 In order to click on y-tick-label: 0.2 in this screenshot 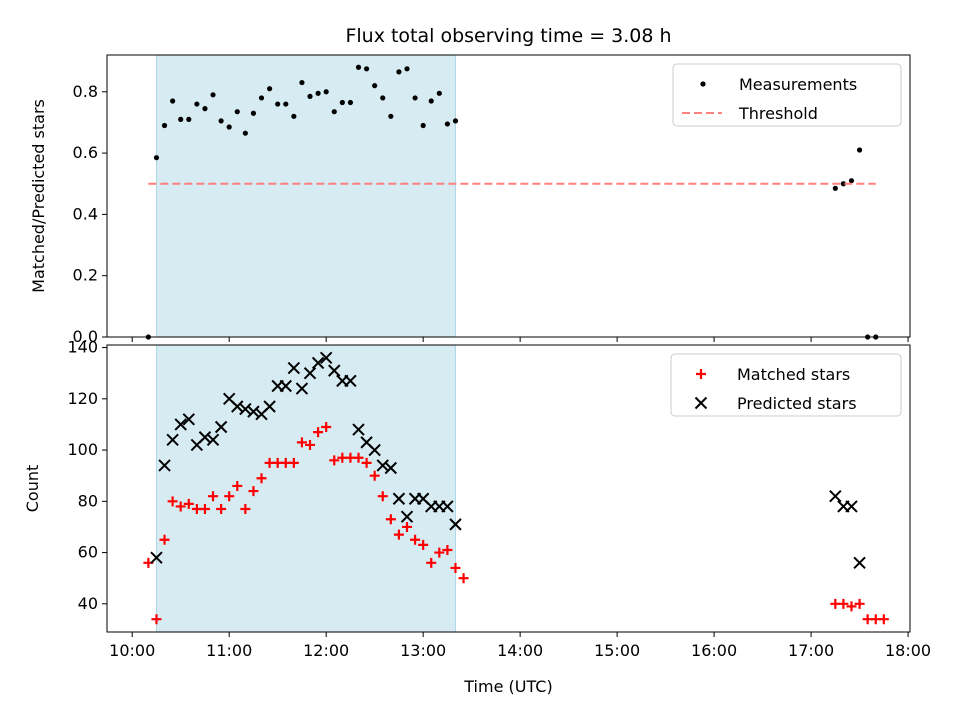, I will do `click(85, 275)`.